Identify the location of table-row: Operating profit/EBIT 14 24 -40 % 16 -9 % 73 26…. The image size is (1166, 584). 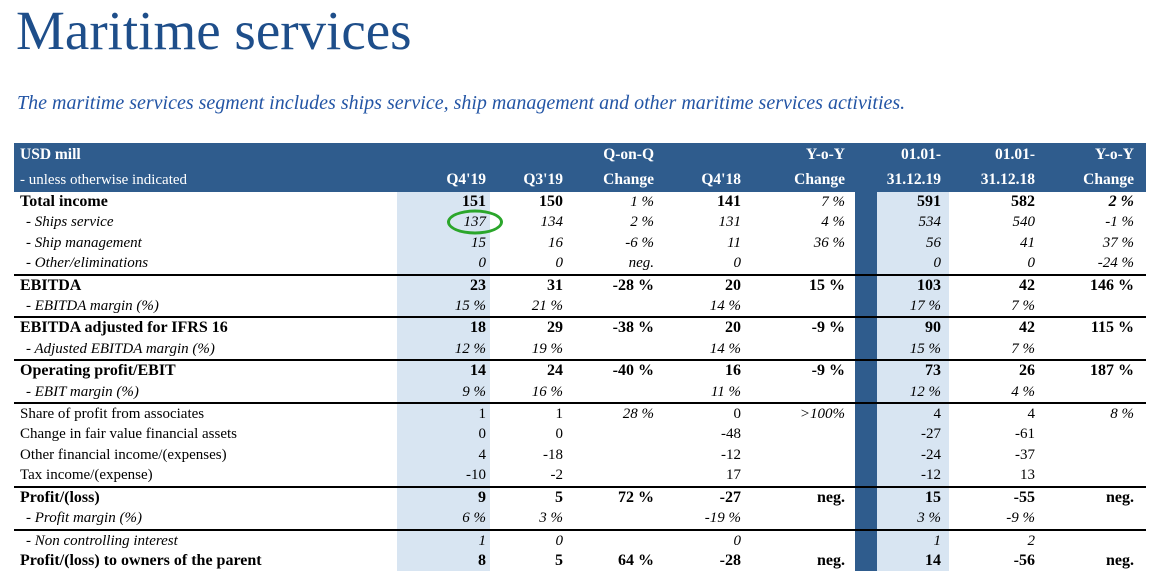
(580, 371).